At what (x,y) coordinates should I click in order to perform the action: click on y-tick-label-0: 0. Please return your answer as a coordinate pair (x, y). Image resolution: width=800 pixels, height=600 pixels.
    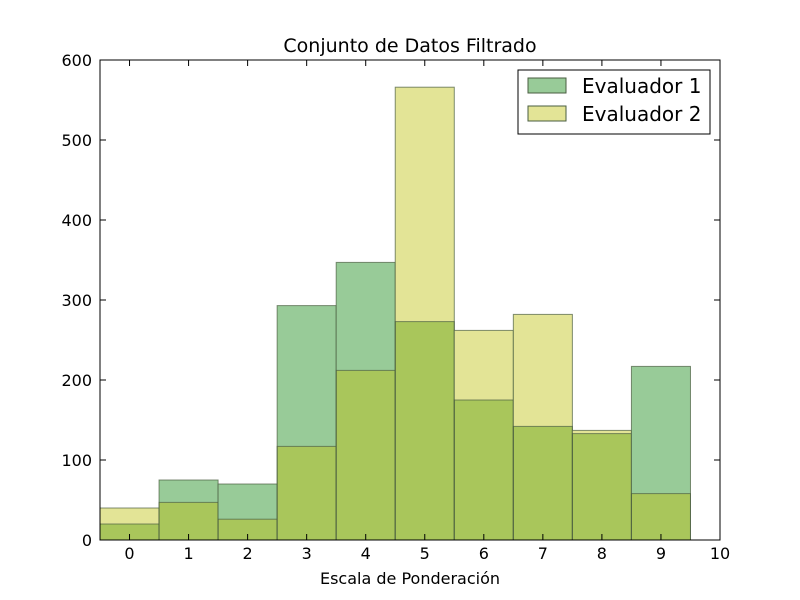
    Looking at the image, I should click on (87, 540).